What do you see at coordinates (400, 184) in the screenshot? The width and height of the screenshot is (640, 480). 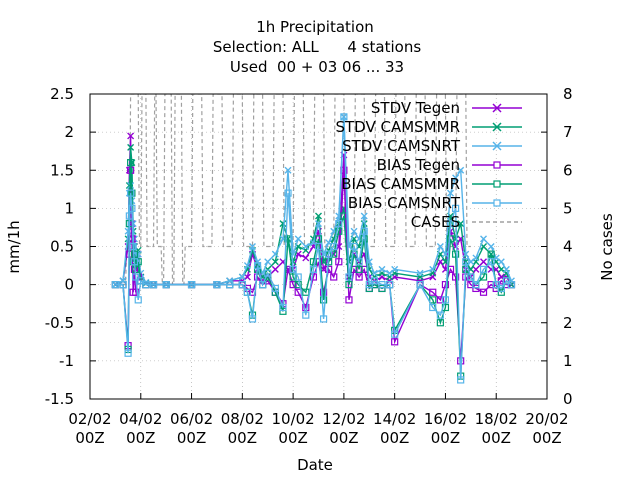 I see `legend-label: BIAS CAMSMMR` at bounding box center [400, 184].